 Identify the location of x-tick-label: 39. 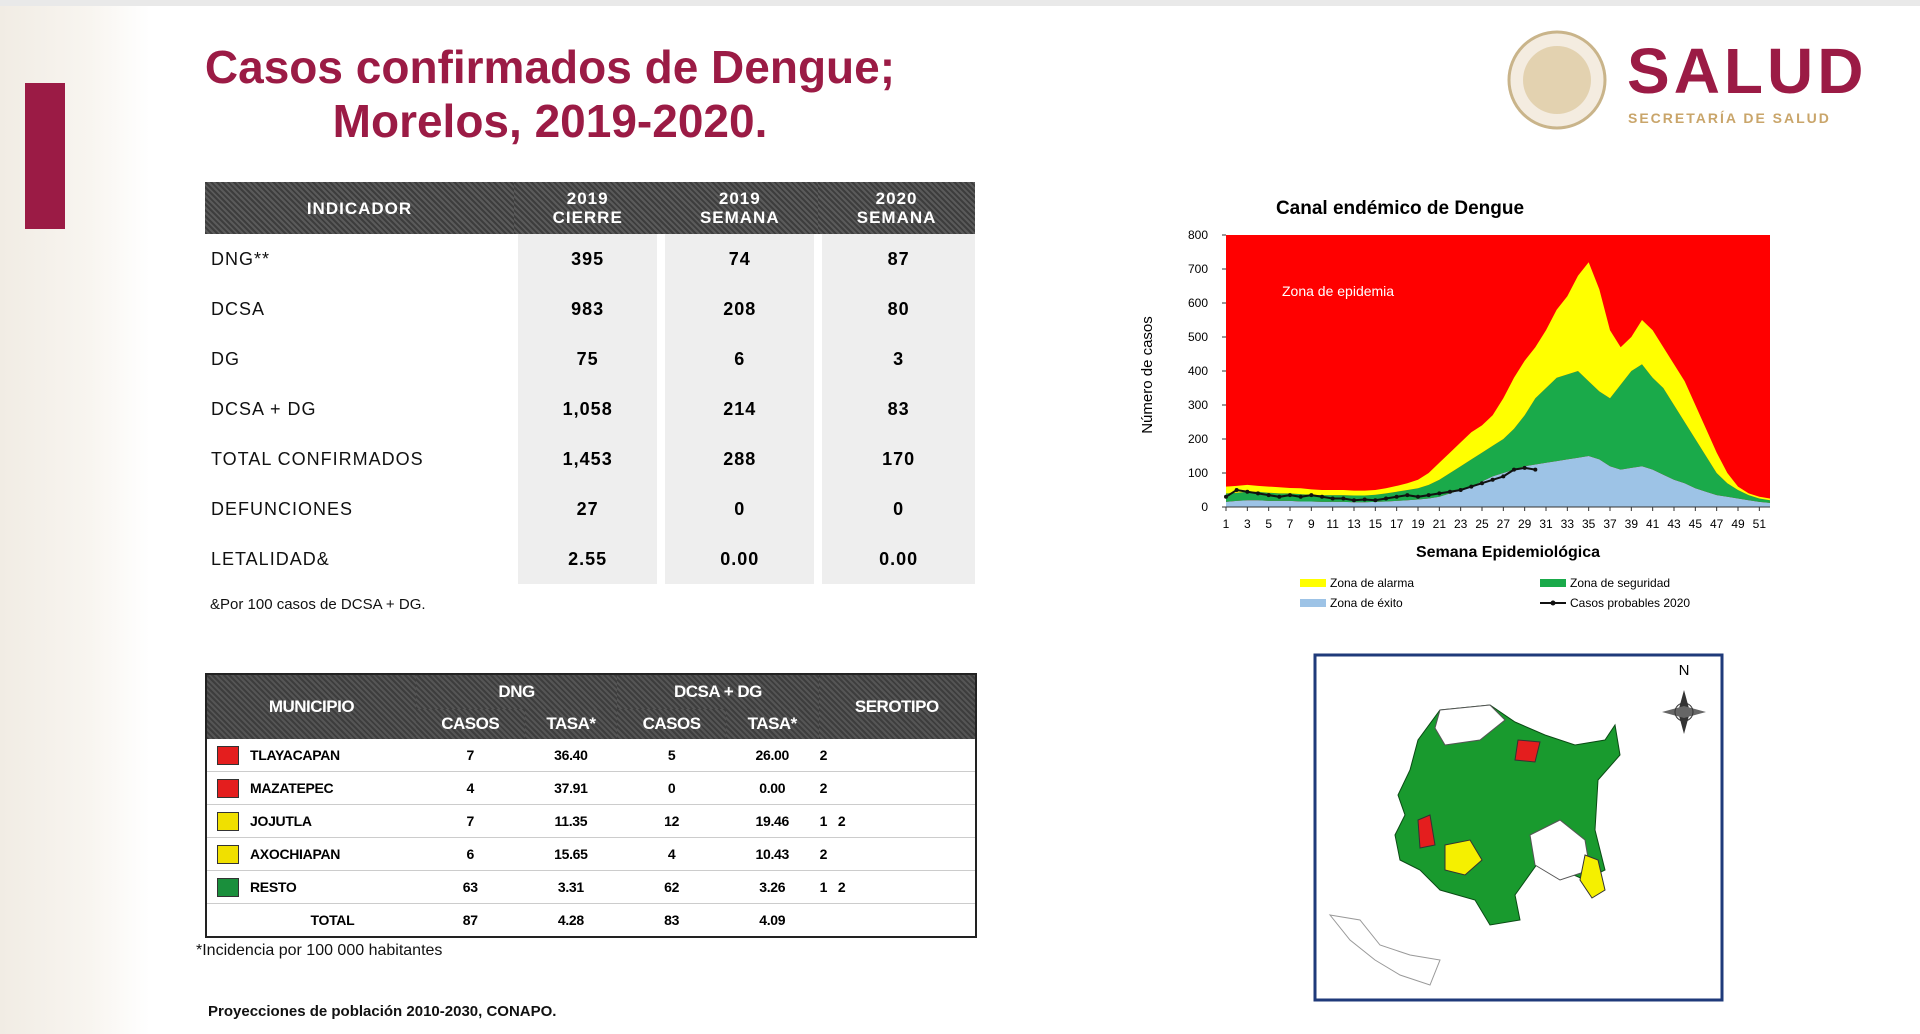
(1632, 524).